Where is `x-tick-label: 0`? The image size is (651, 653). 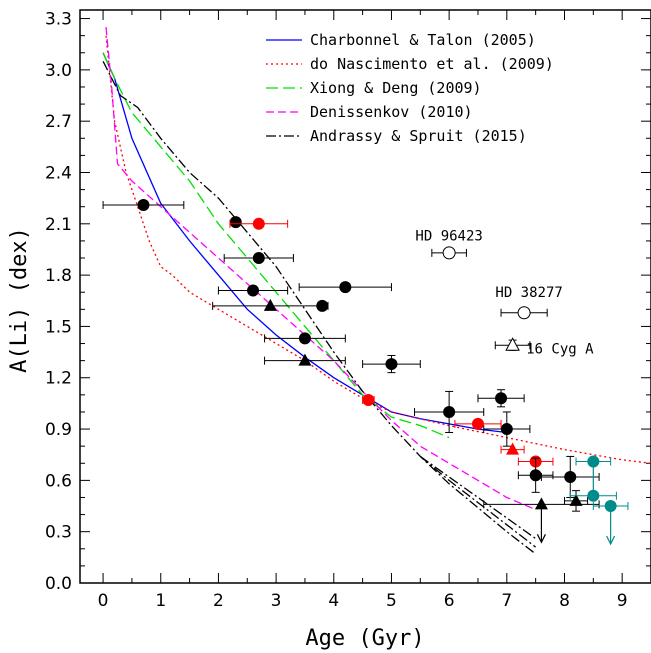
x-tick-label: 0 is located at coordinates (103, 601).